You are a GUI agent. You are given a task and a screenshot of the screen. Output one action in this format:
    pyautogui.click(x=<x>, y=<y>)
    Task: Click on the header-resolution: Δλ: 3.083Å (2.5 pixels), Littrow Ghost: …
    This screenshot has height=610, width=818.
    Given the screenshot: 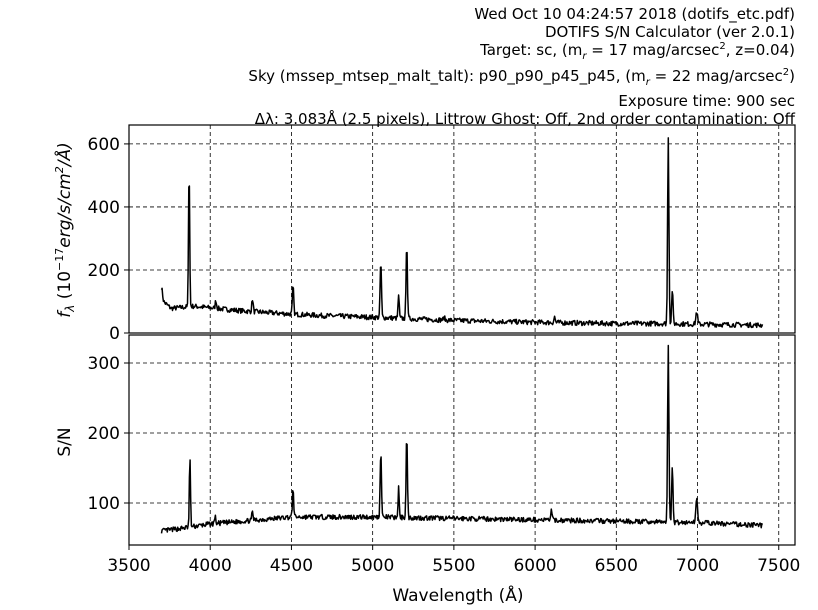 What is the action you would take?
    pyautogui.click(x=524, y=119)
    